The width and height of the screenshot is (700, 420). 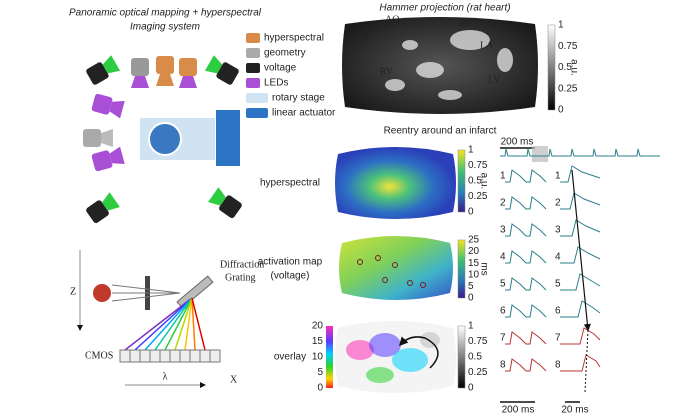 I want to click on colorbar-tick: 25, so click(x=474, y=240).